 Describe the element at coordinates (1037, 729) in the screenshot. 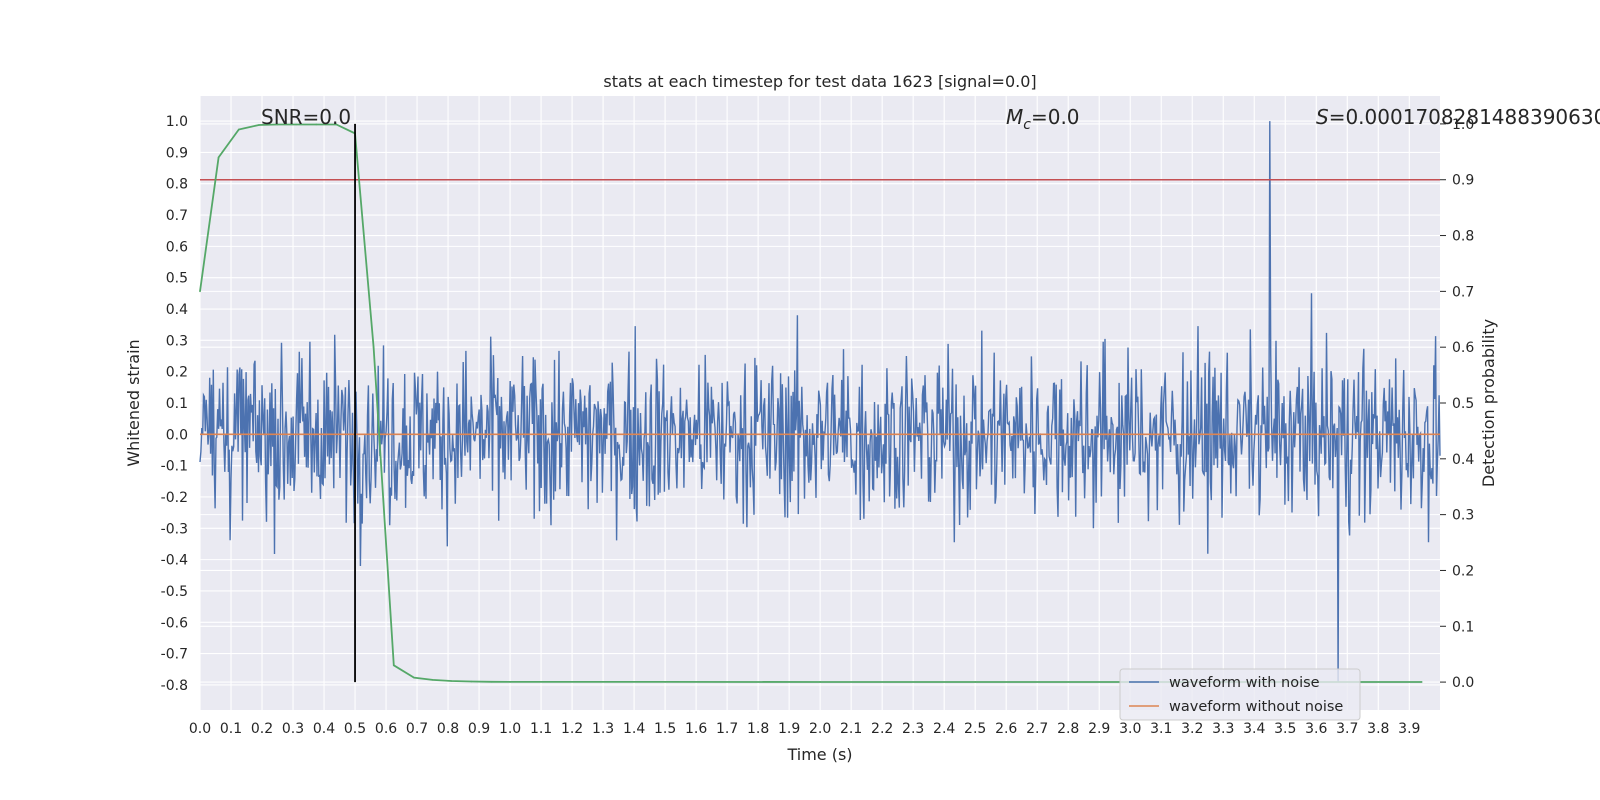

I see `x-tick-label-27: 2.7` at that location.